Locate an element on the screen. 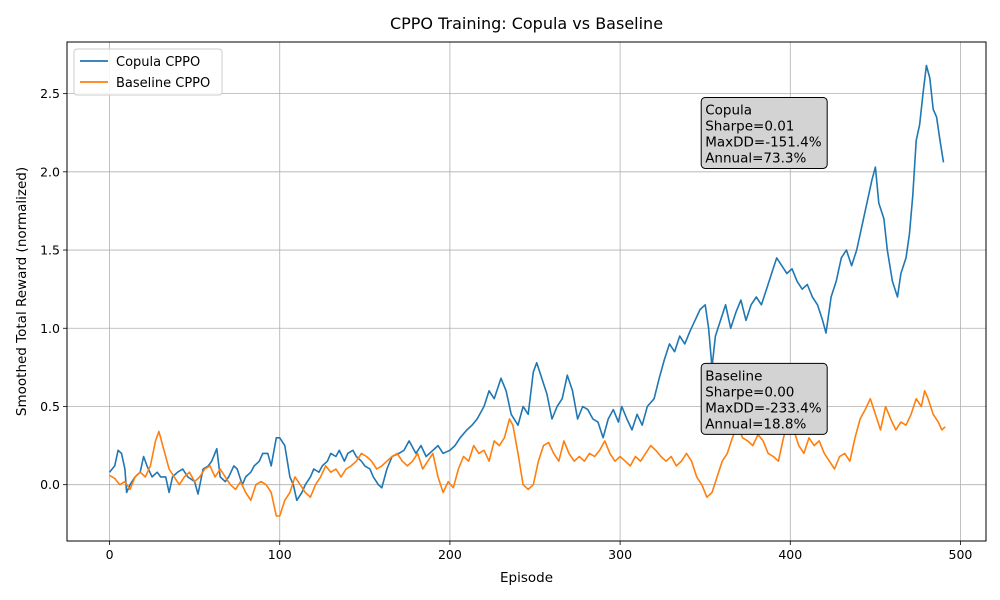 This screenshot has width=1000, height=600. annotation-line: Annual=73.3% is located at coordinates (755, 158).